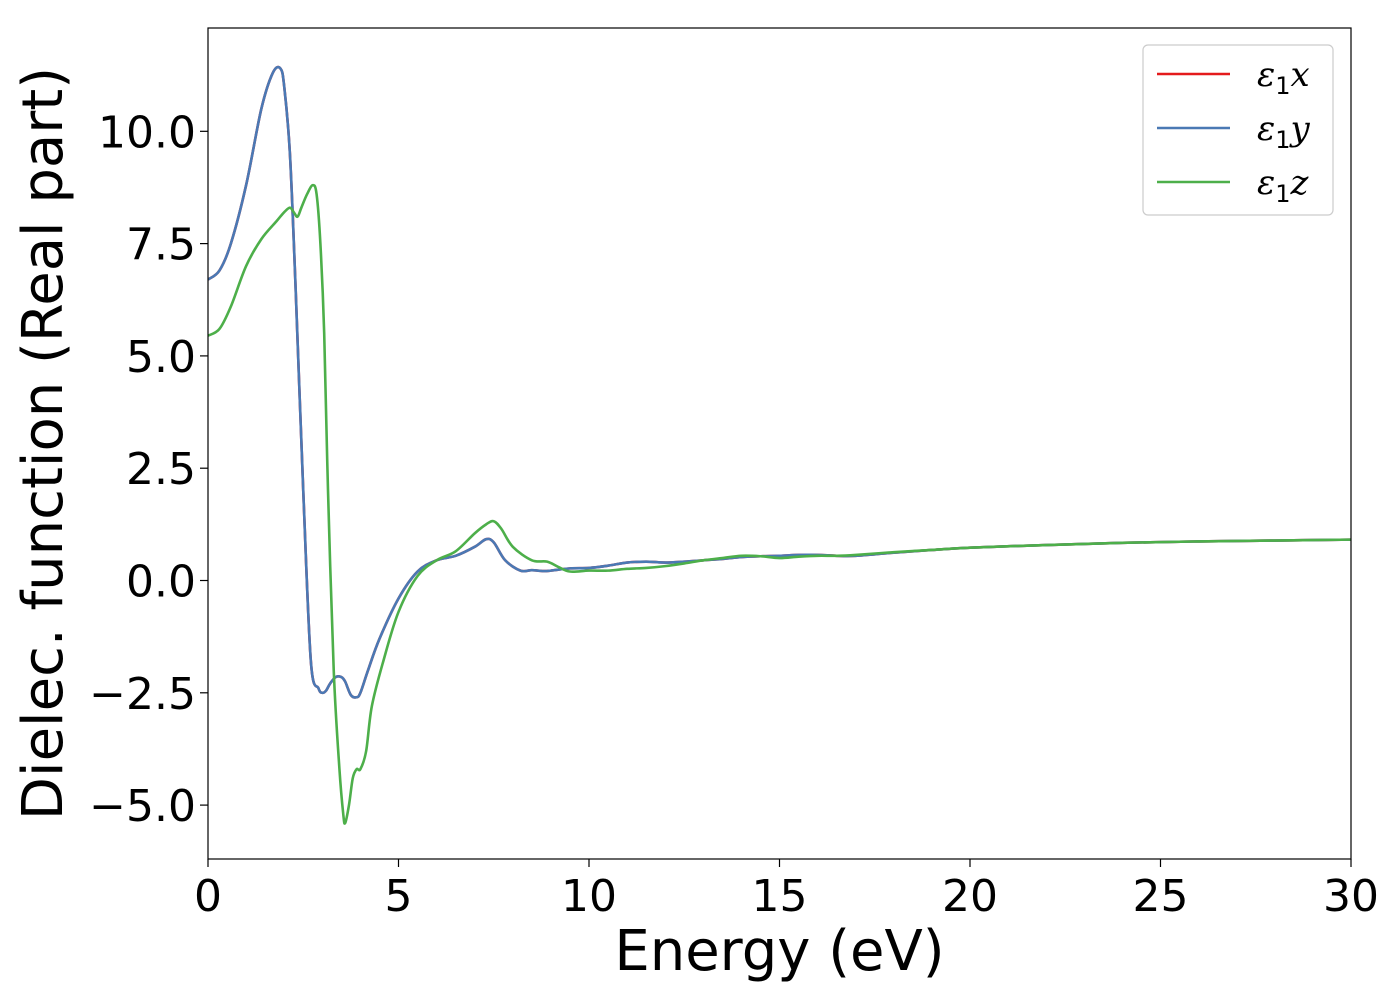 The width and height of the screenshot is (1400, 1000). I want to click on y-axis-label: Dielec. function (Real part), so click(43, 443).